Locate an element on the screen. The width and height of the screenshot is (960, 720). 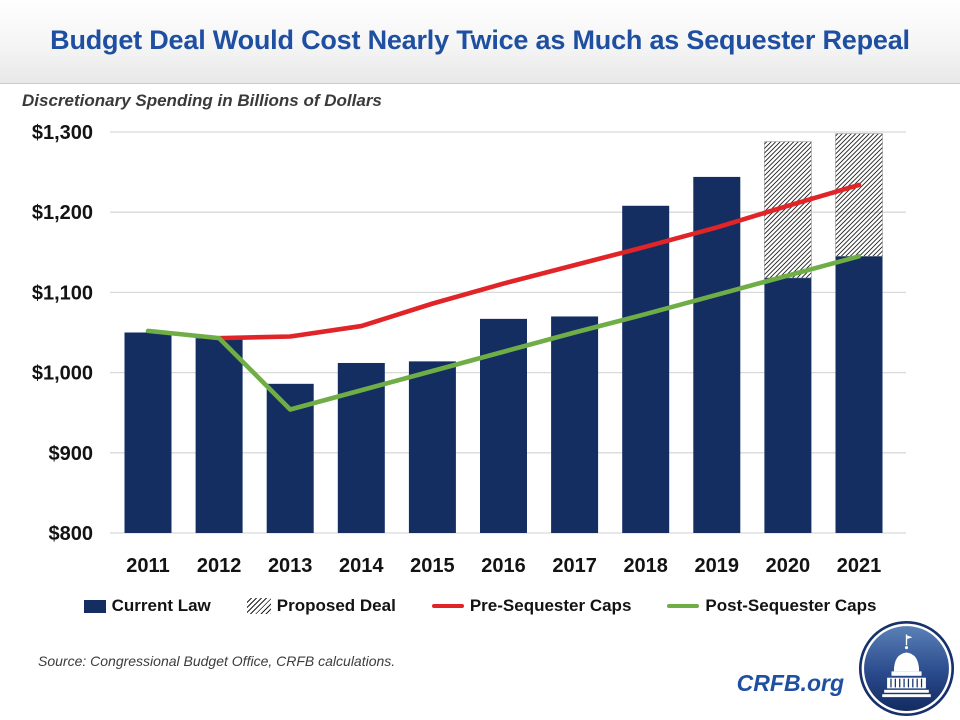
y-tick-label-1000: $1,000 is located at coordinates (62, 374).